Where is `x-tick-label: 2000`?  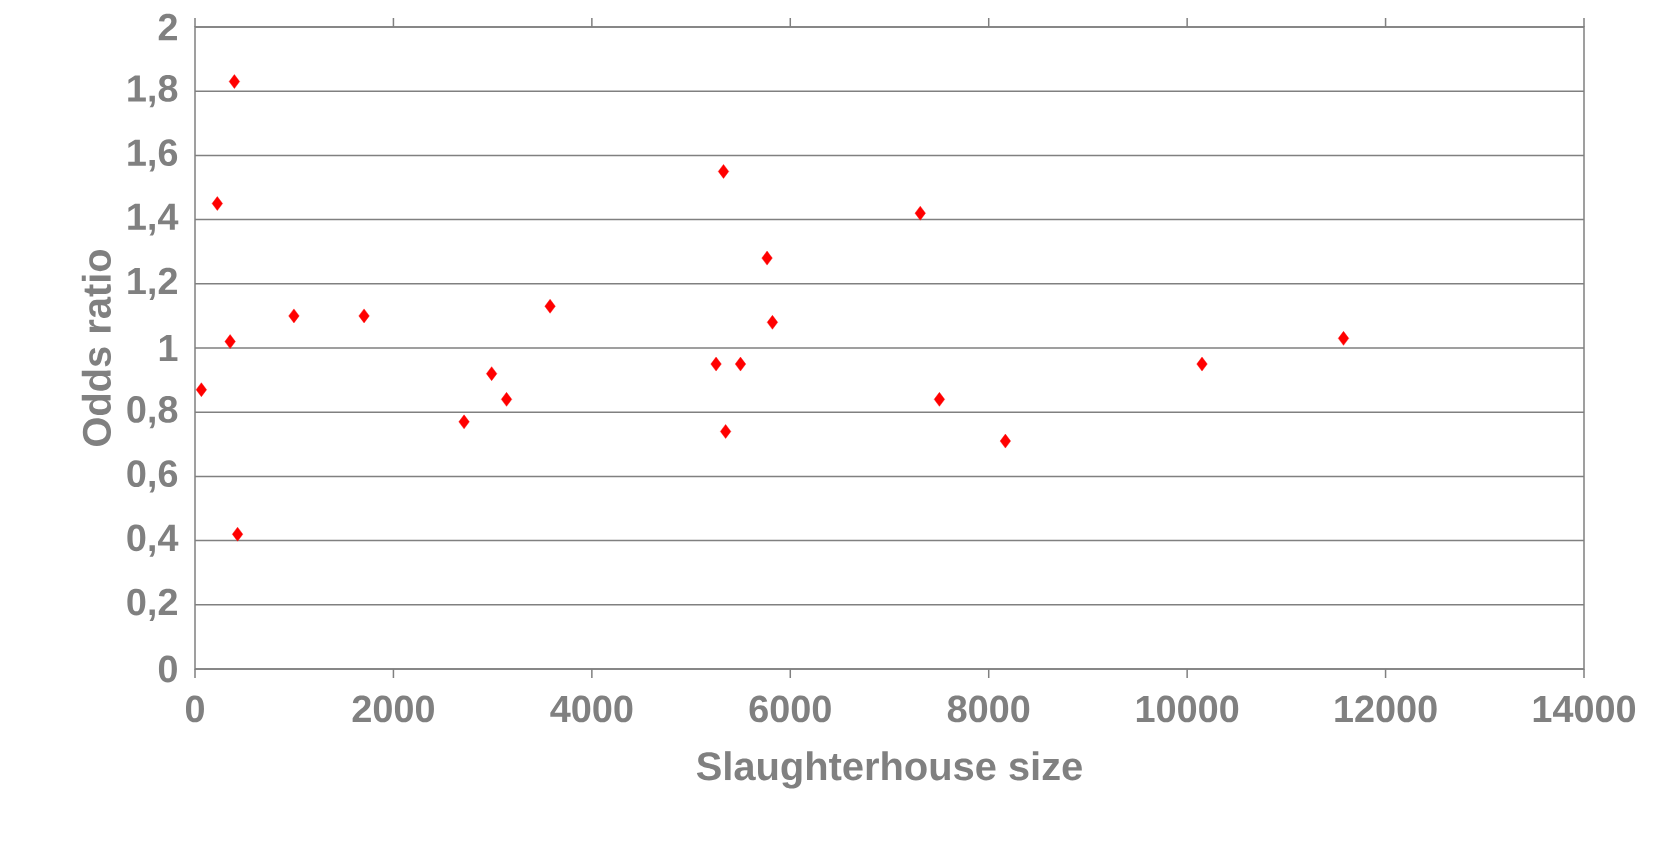 x-tick-label: 2000 is located at coordinates (393, 709).